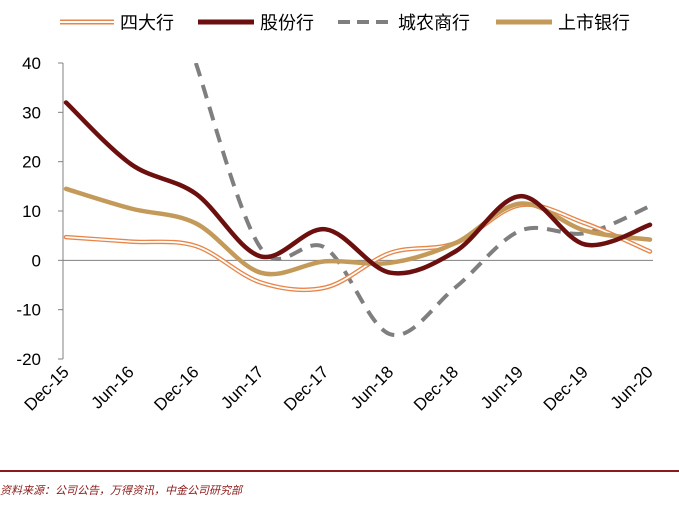  What do you see at coordinates (358, 247) in the screenshot?
I see `series-line-0-inner` at bounding box center [358, 247].